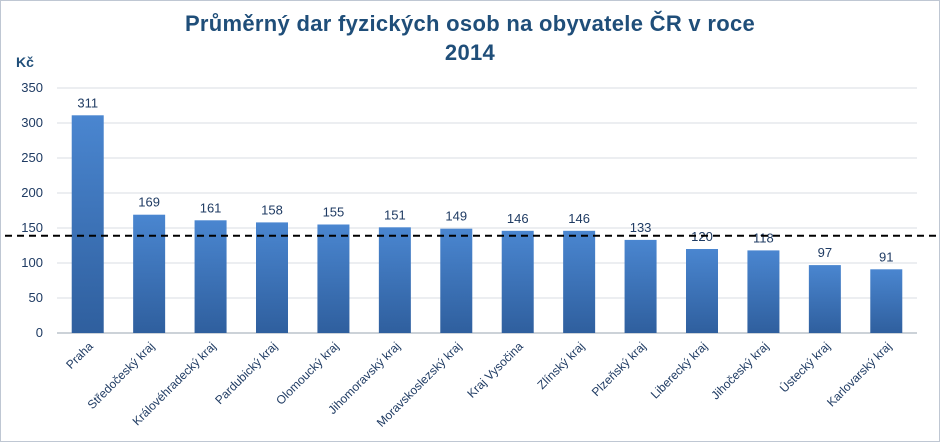  Describe the element at coordinates (32, 210) in the screenshot. I see `y-axis-ticks: 0 50 100 150 200 250 300 350` at that location.